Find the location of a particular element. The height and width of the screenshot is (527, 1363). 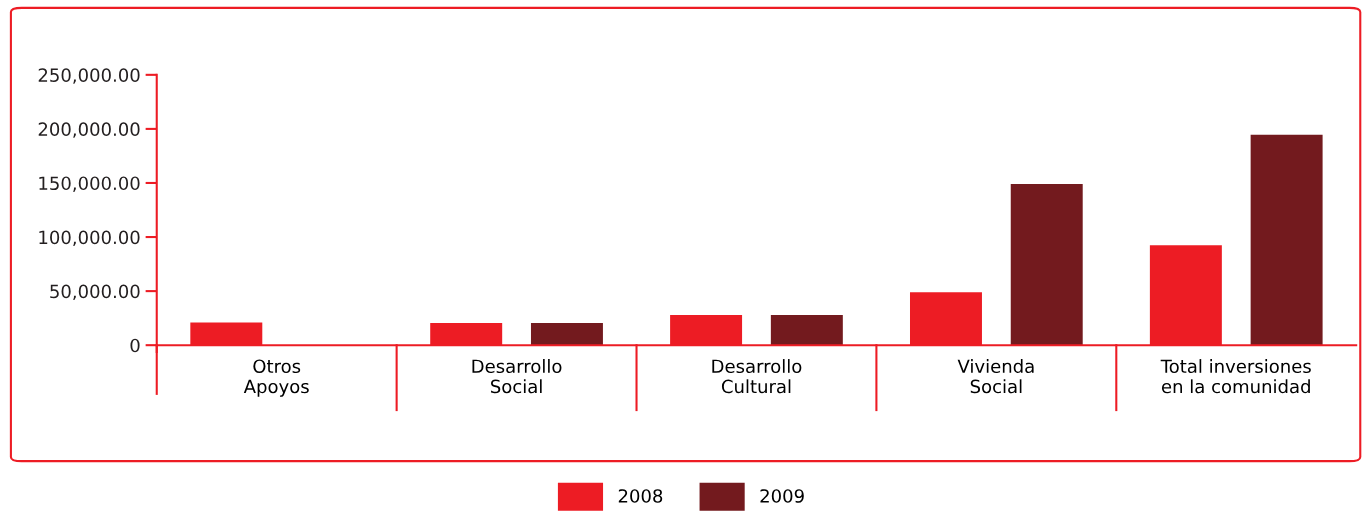

y-tick-label: 50,000.00 is located at coordinates (95, 292).